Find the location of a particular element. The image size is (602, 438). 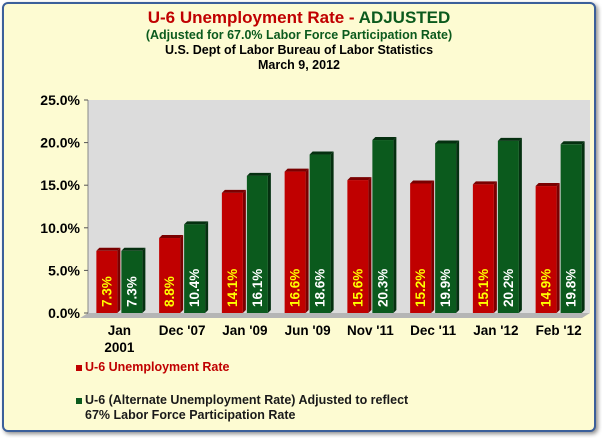

bar-value-label: 18.6% is located at coordinates (320, 288).